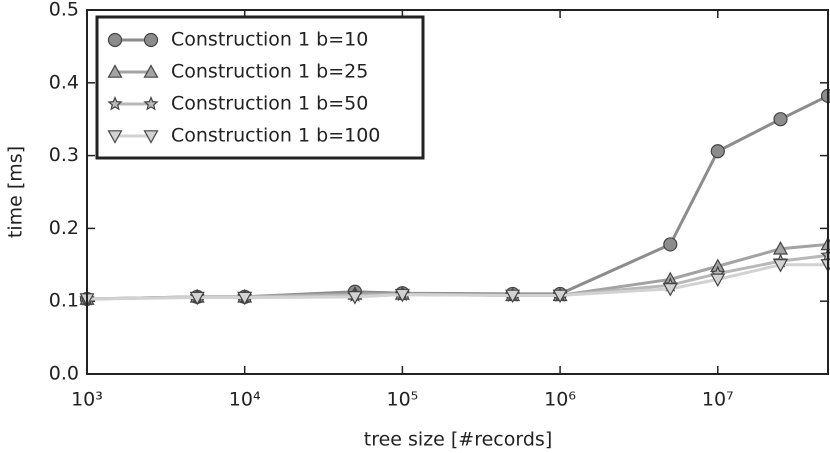  Describe the element at coordinates (458, 440) in the screenshot. I see `x-axis-label: tree size [#records]` at that location.